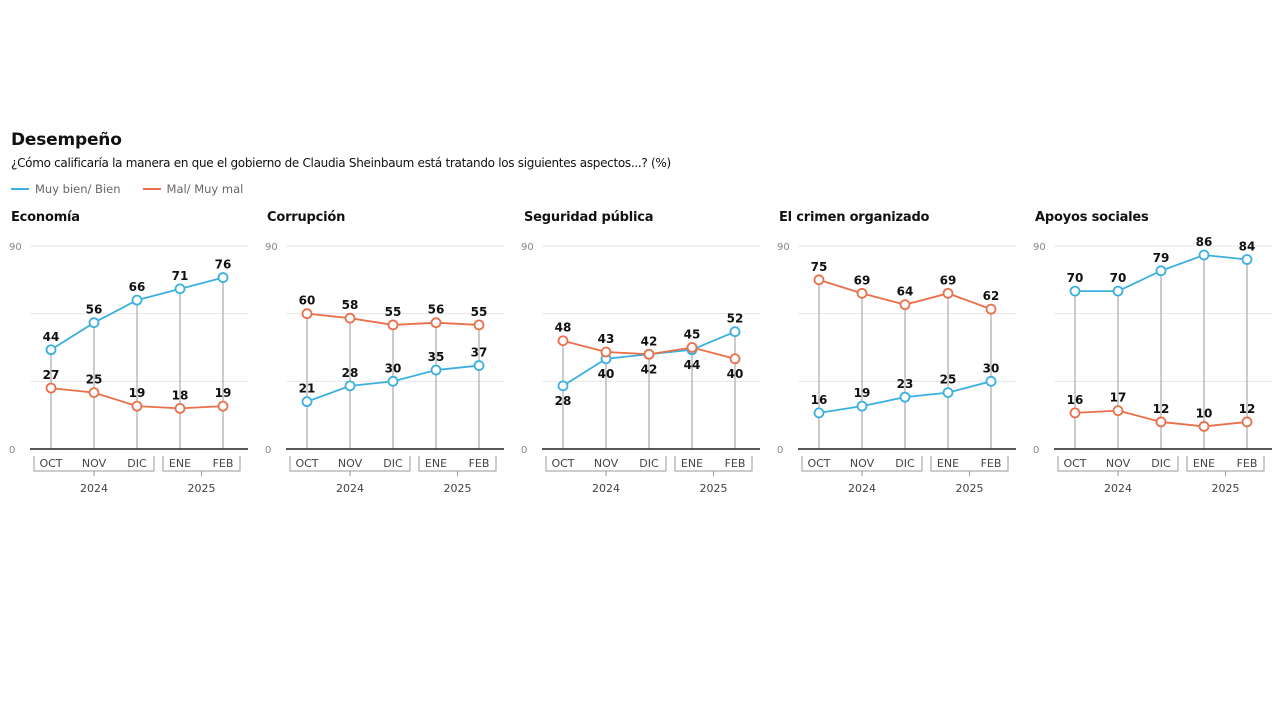 The width and height of the screenshot is (1280, 720). I want to click on legend-label: Mal/ Muy mal, so click(205, 189).